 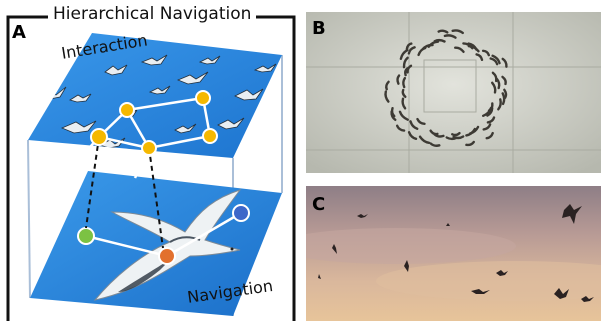 I want to click on hierarchy-links, so click(x=124, y=192).